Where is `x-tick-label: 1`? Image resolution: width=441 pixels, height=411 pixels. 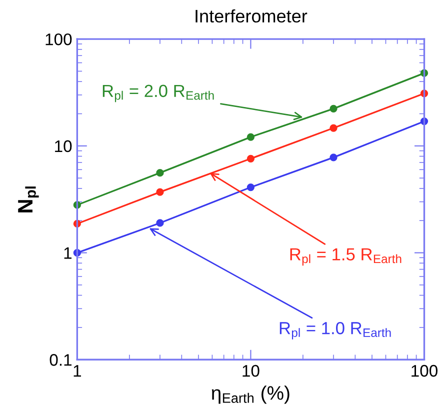
x-tick-label: 1 is located at coordinates (77, 371).